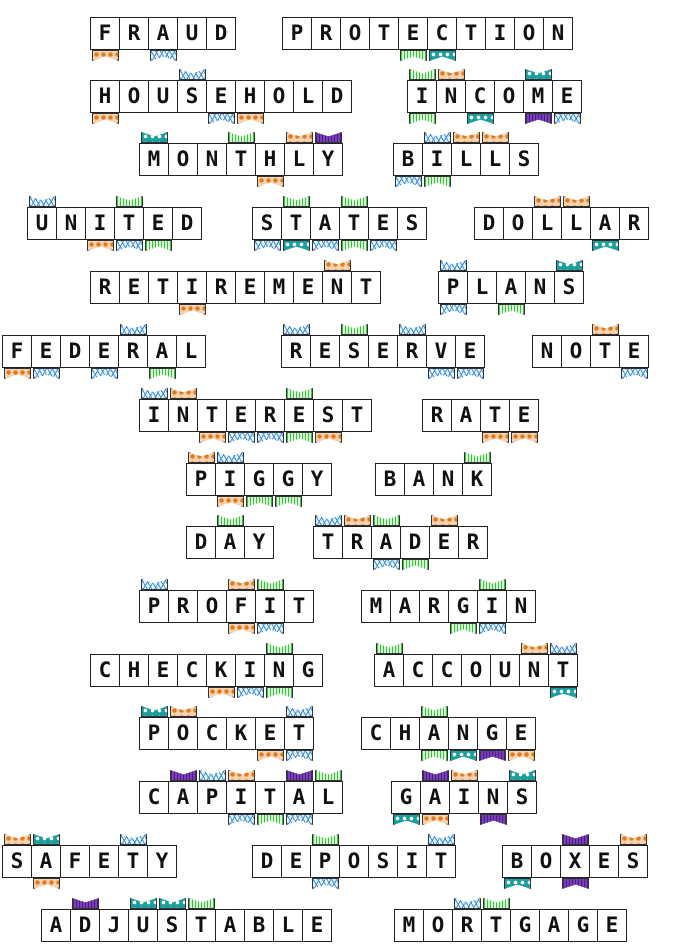 The image size is (696, 949). I want to click on letter: V, so click(441, 351).